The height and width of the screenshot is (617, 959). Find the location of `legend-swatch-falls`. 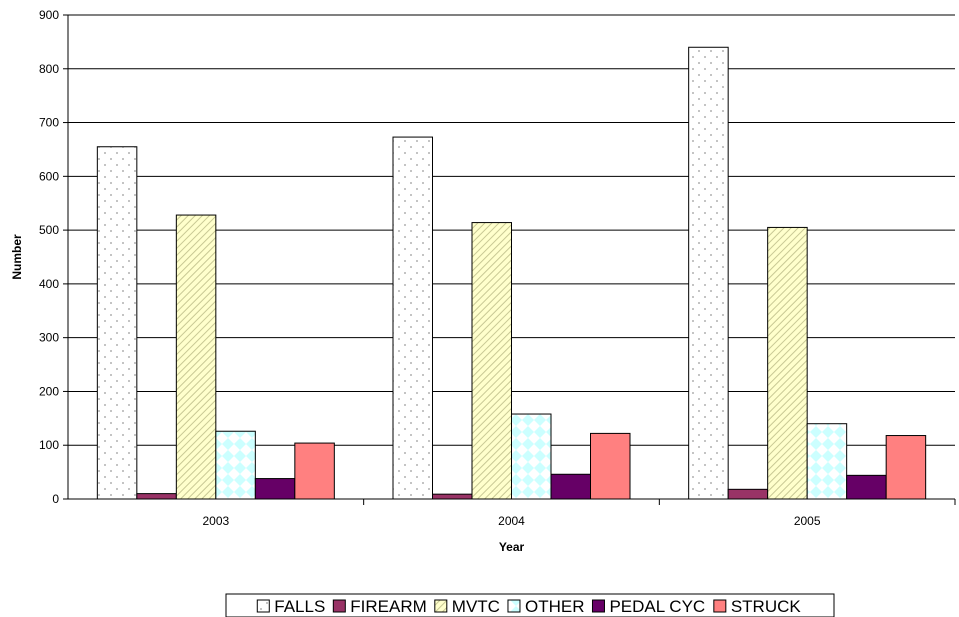

legend-swatch-falls is located at coordinates (263, 606).